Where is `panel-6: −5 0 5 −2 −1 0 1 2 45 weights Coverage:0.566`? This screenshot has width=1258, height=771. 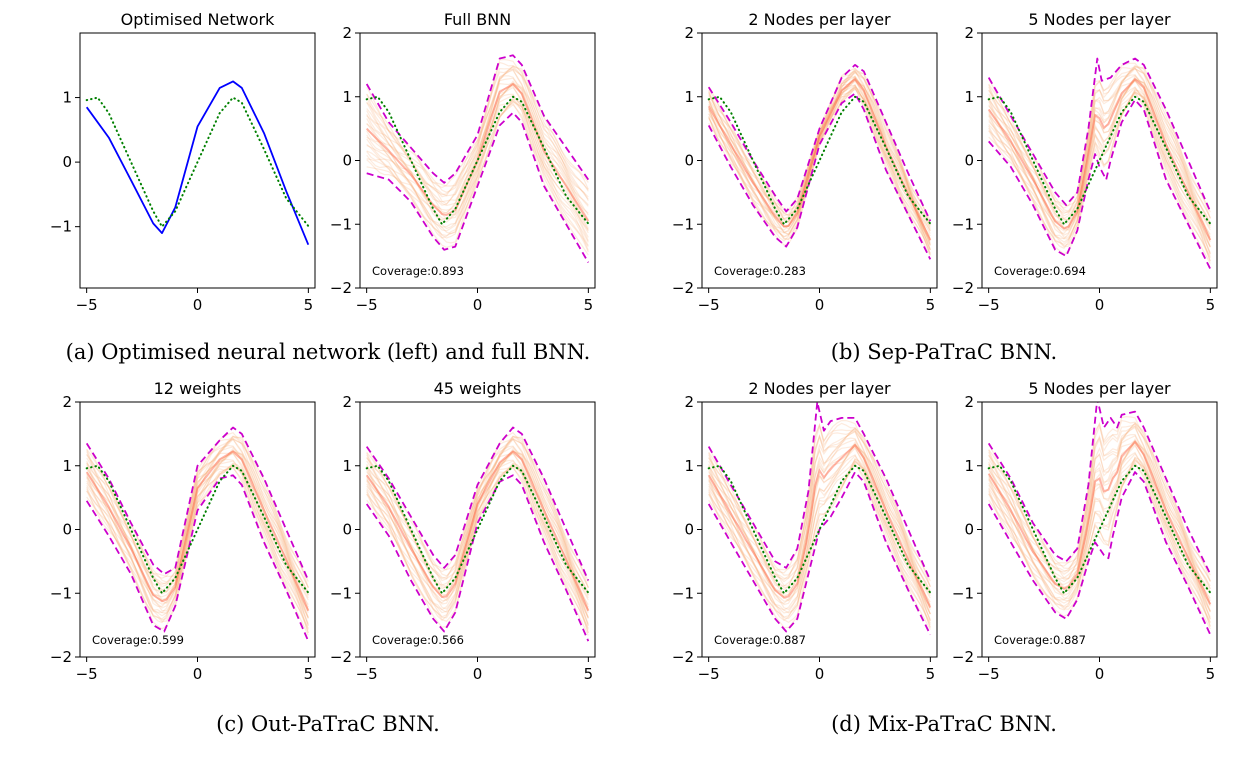
panel-6: −5 0 5 −2 −1 0 1 2 45 weights Coverage:0.566 is located at coordinates (463, 531).